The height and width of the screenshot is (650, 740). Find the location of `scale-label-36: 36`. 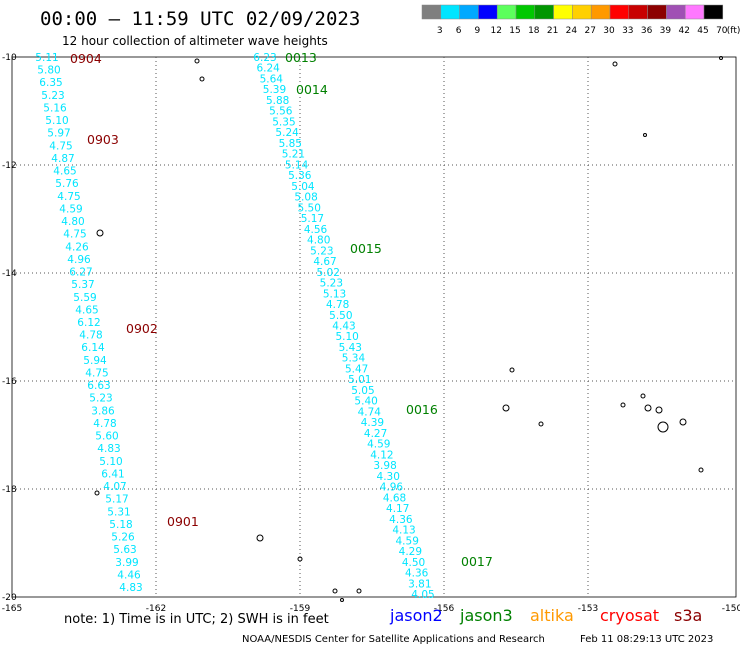

scale-label-36: 36 is located at coordinates (647, 31).